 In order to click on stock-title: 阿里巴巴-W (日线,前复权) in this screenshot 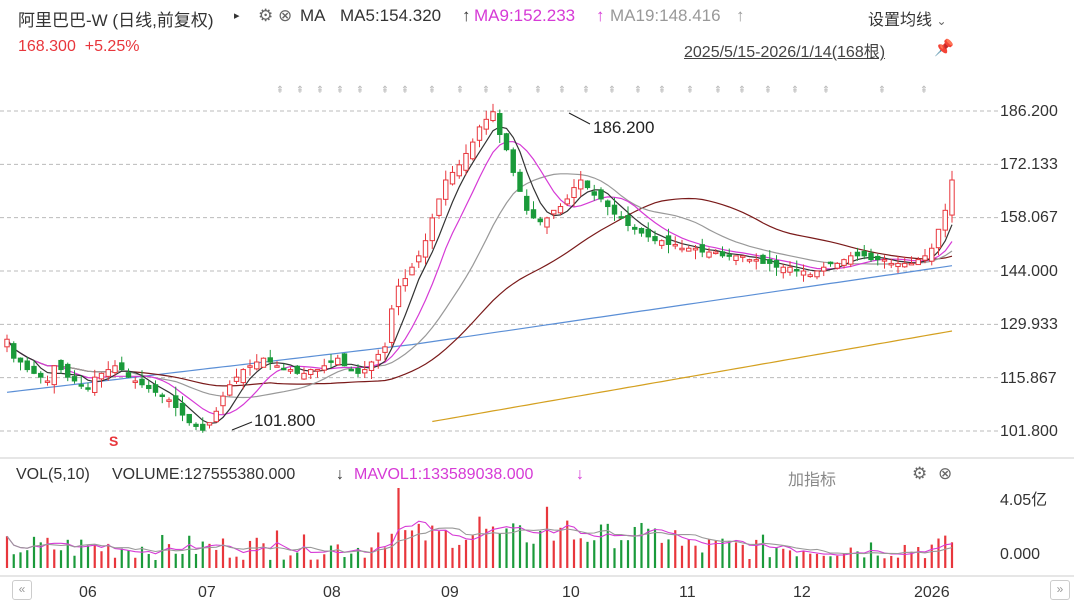, I will do `click(116, 20)`.